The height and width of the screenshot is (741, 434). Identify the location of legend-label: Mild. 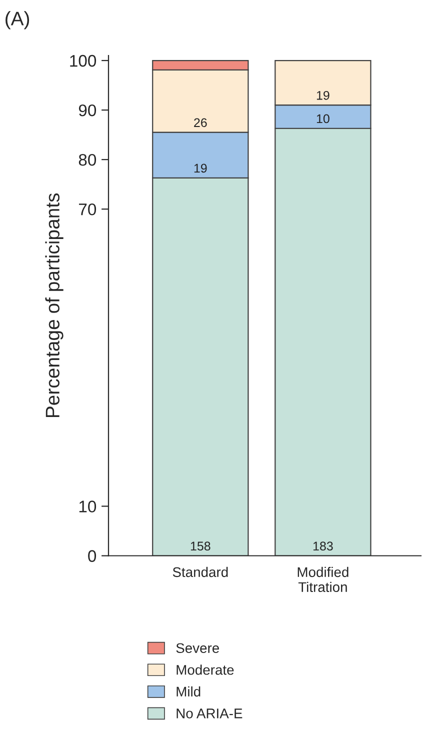
(188, 691).